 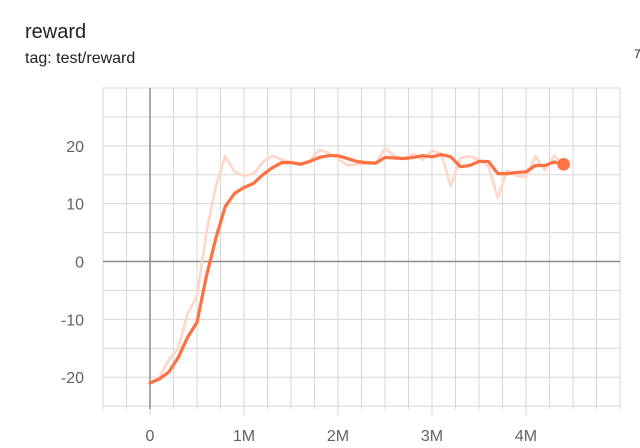 What do you see at coordinates (72, 320) in the screenshot?
I see `y-tick-label: -10` at bounding box center [72, 320].